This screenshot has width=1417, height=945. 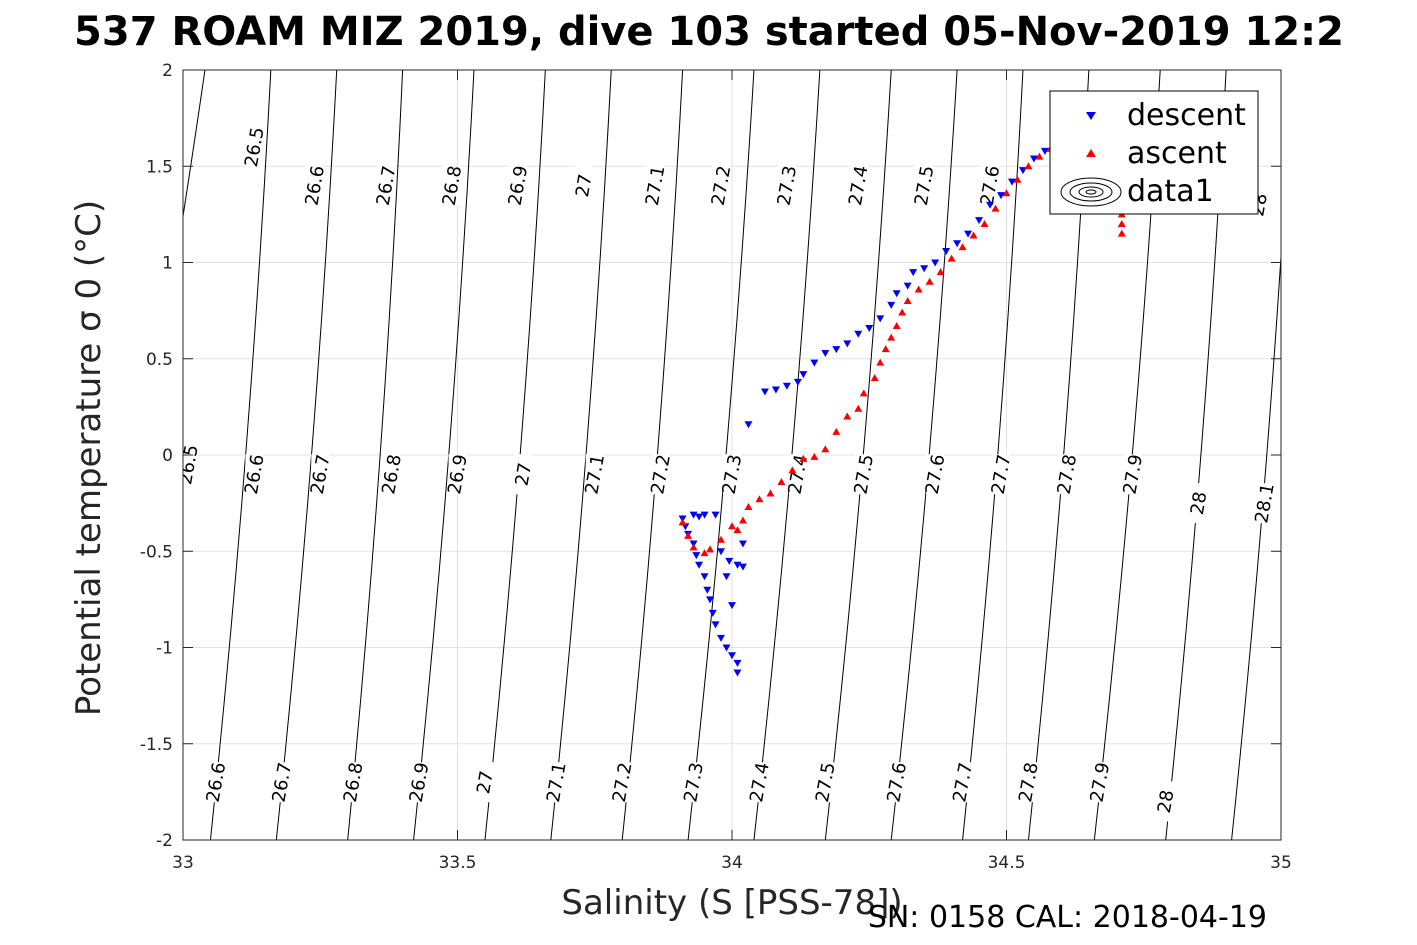 What do you see at coordinates (156, 745) in the screenshot?
I see `y-tick-label: -1.5` at bounding box center [156, 745].